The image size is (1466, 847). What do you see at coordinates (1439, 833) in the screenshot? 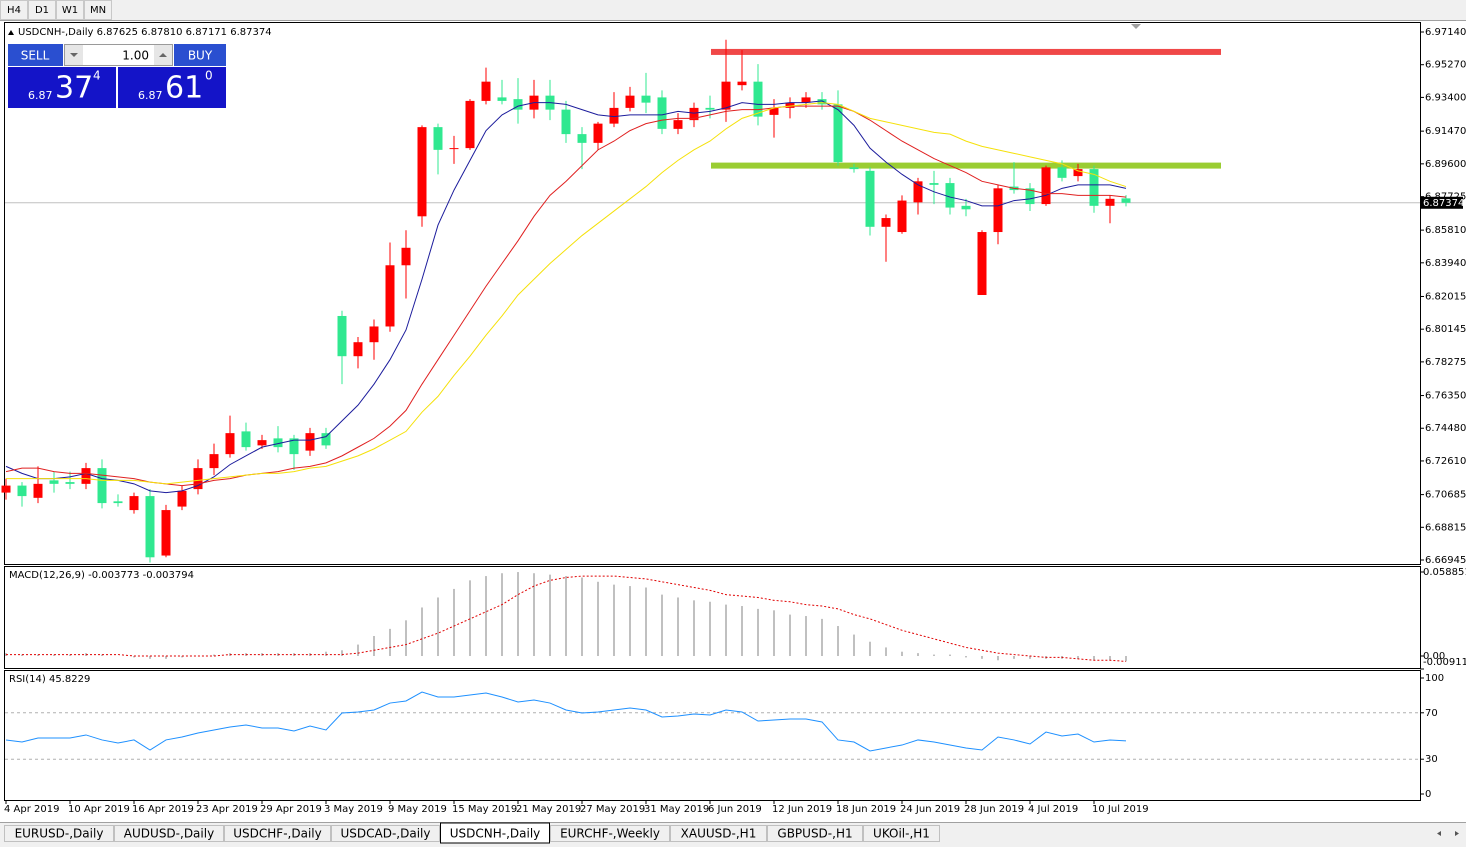
I see `tab-scroll-left` at bounding box center [1439, 833].